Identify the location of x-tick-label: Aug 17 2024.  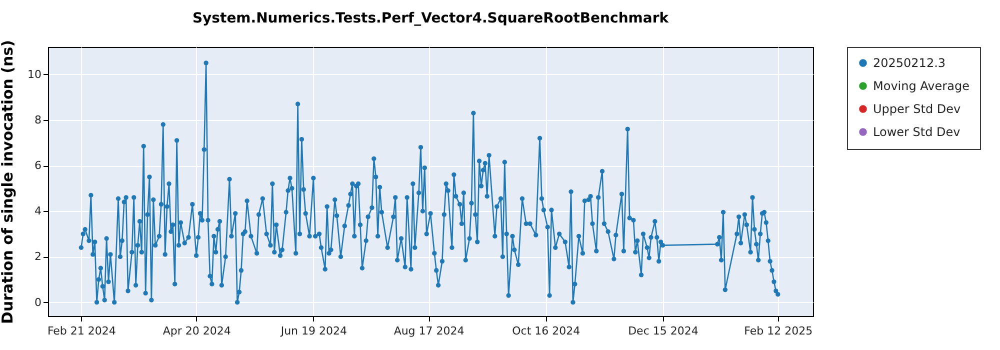
(429, 331).